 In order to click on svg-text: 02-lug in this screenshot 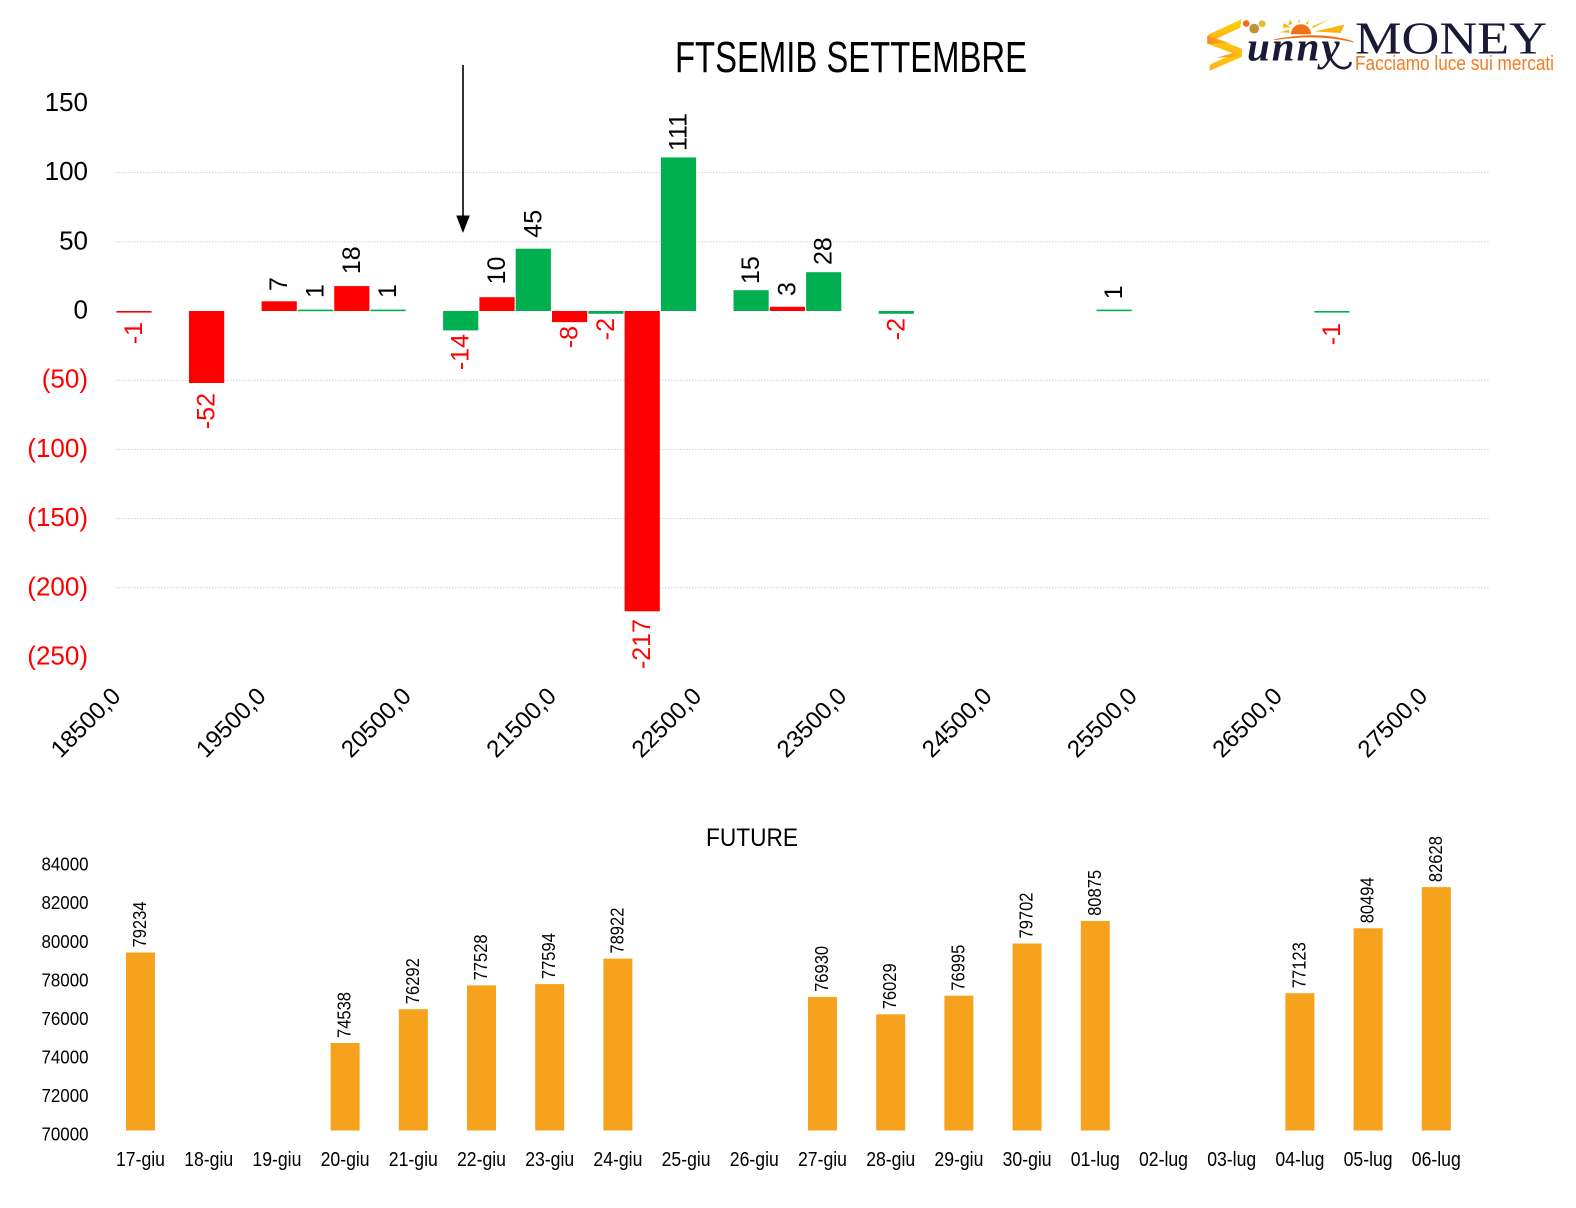, I will do `click(1163, 1160)`.